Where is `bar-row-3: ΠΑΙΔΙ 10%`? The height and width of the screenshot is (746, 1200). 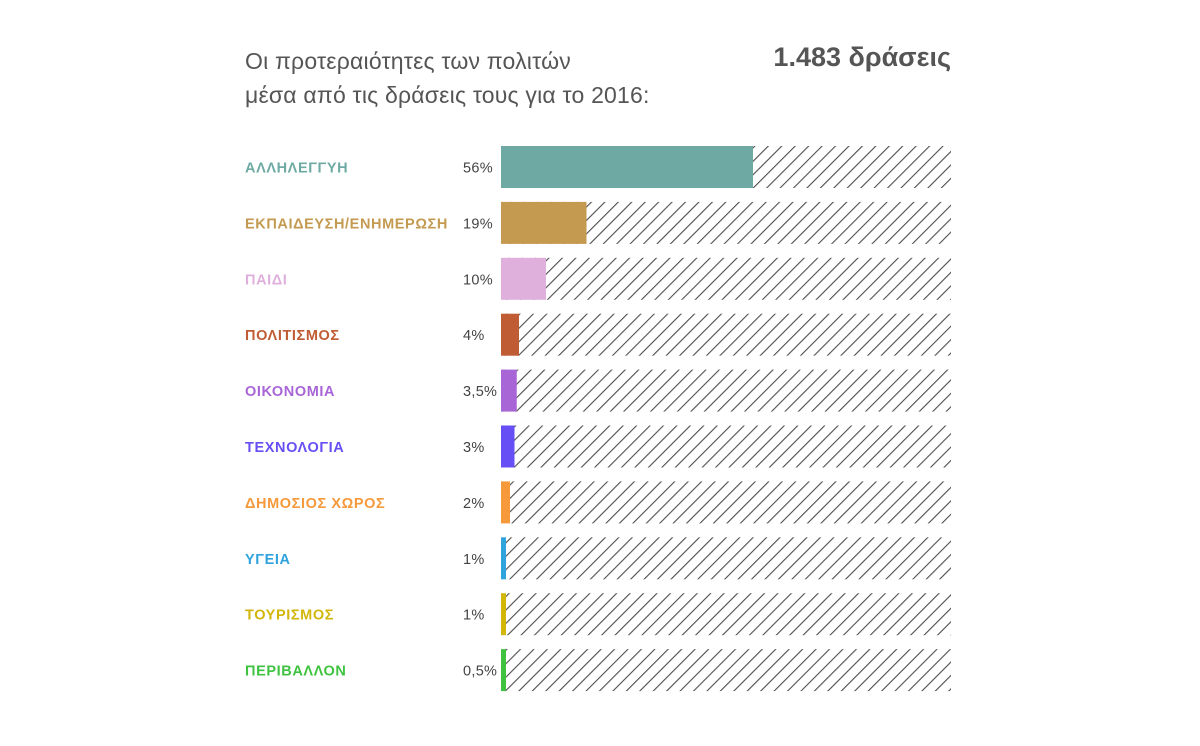
bar-row-3: ΠΑΙΔΙ 10% is located at coordinates (598, 278).